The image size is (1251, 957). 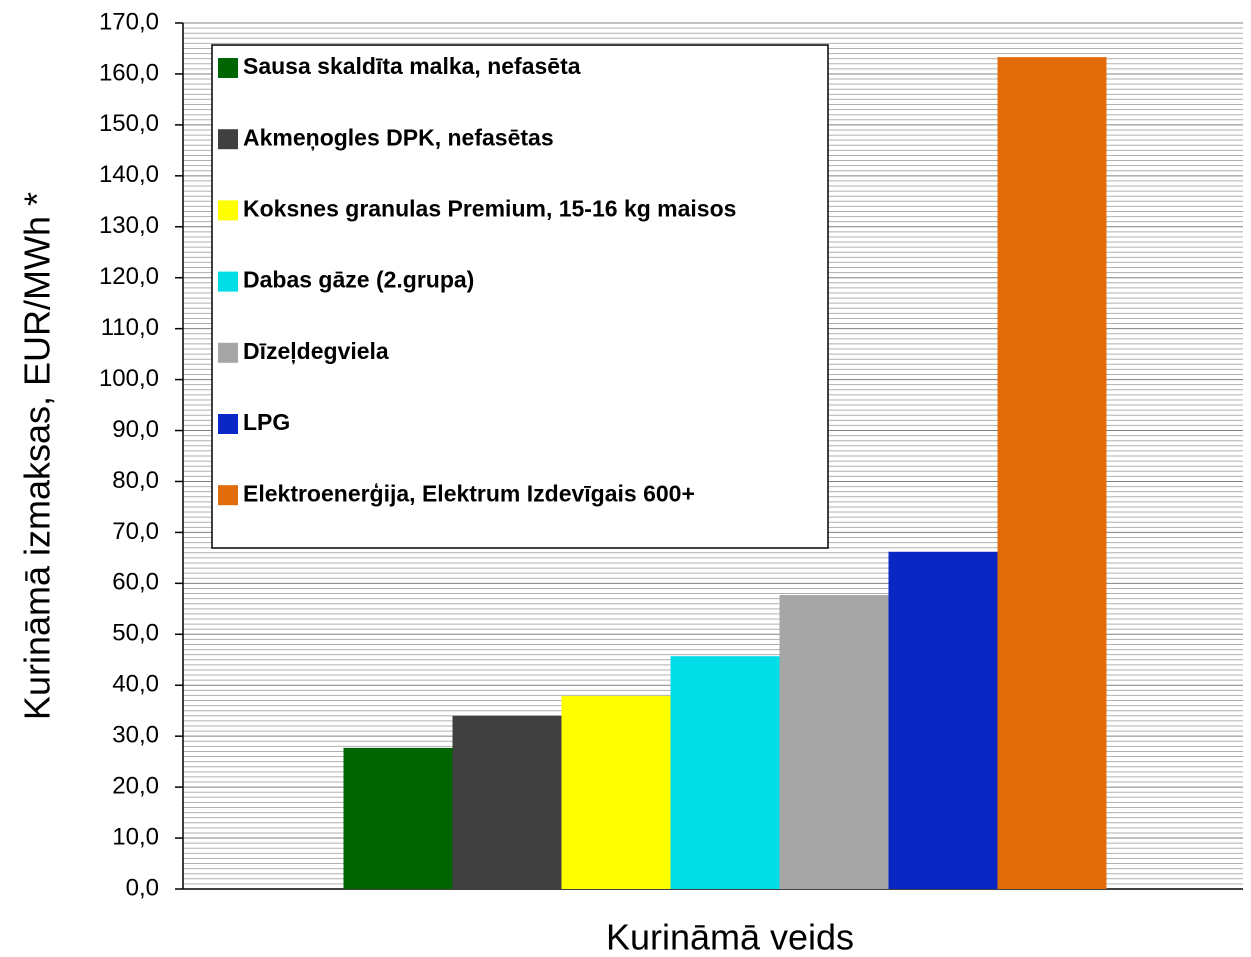 I want to click on x-axis-title: Kurināmā veids, so click(x=730, y=937).